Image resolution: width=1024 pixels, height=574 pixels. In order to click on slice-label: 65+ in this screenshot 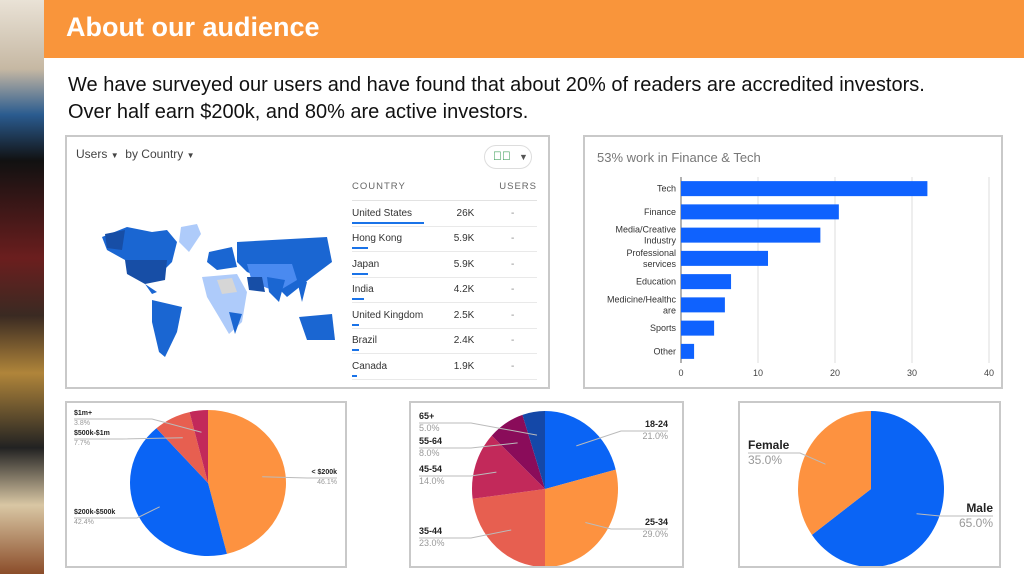, I will do `click(426, 416)`.